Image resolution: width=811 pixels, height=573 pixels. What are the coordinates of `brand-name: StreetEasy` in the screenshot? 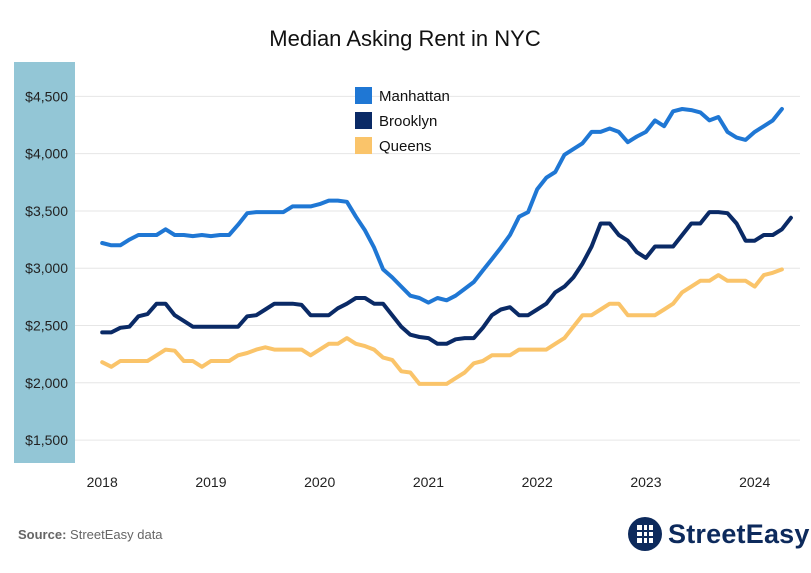 It's located at (739, 533).